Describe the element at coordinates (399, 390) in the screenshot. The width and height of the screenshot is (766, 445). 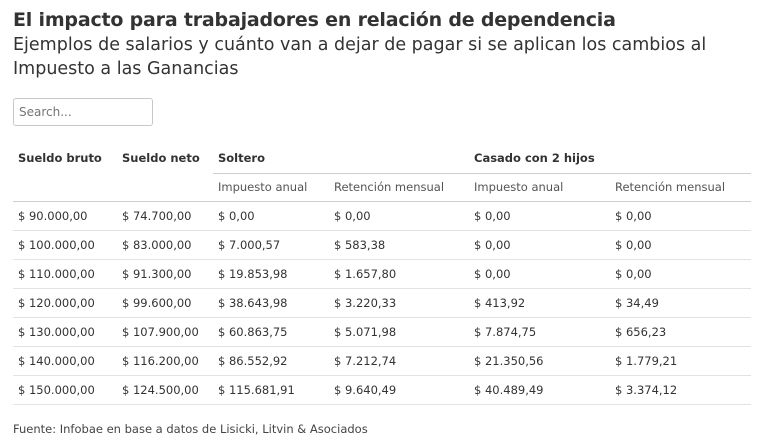
I see `cell-soltero-retencion-mensual: $ 9.640,49` at that location.